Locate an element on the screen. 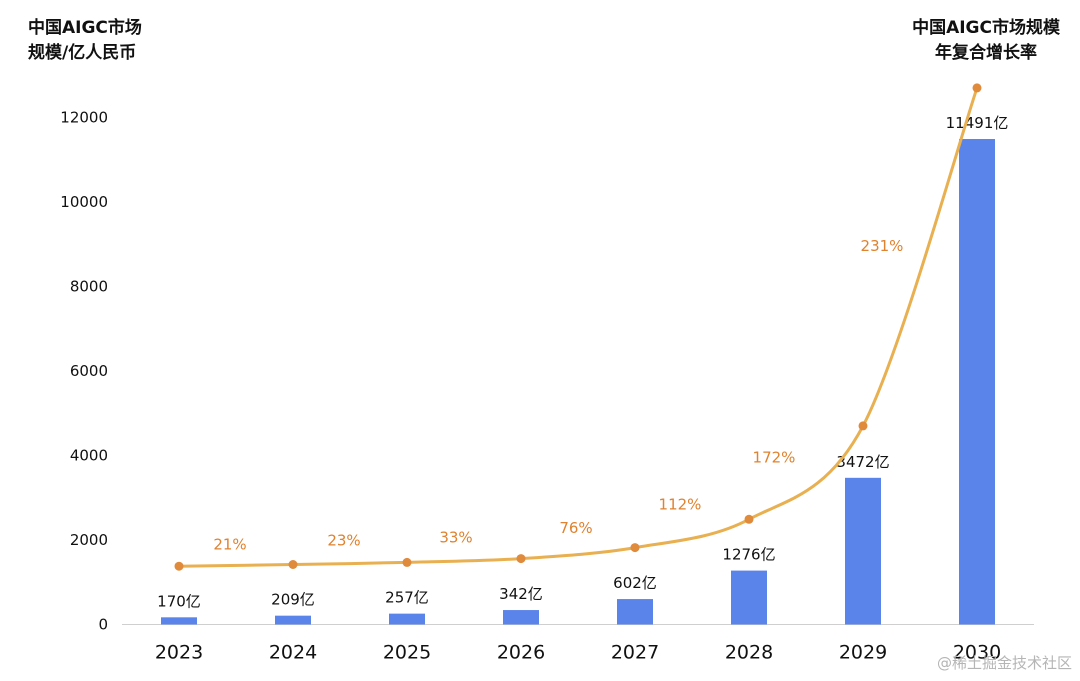  x-tick-label: 2024 is located at coordinates (293, 653).